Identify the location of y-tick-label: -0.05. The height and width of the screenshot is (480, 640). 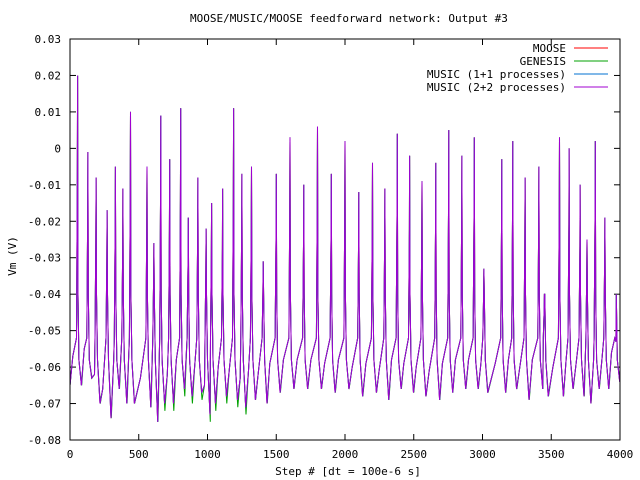
(44, 331).